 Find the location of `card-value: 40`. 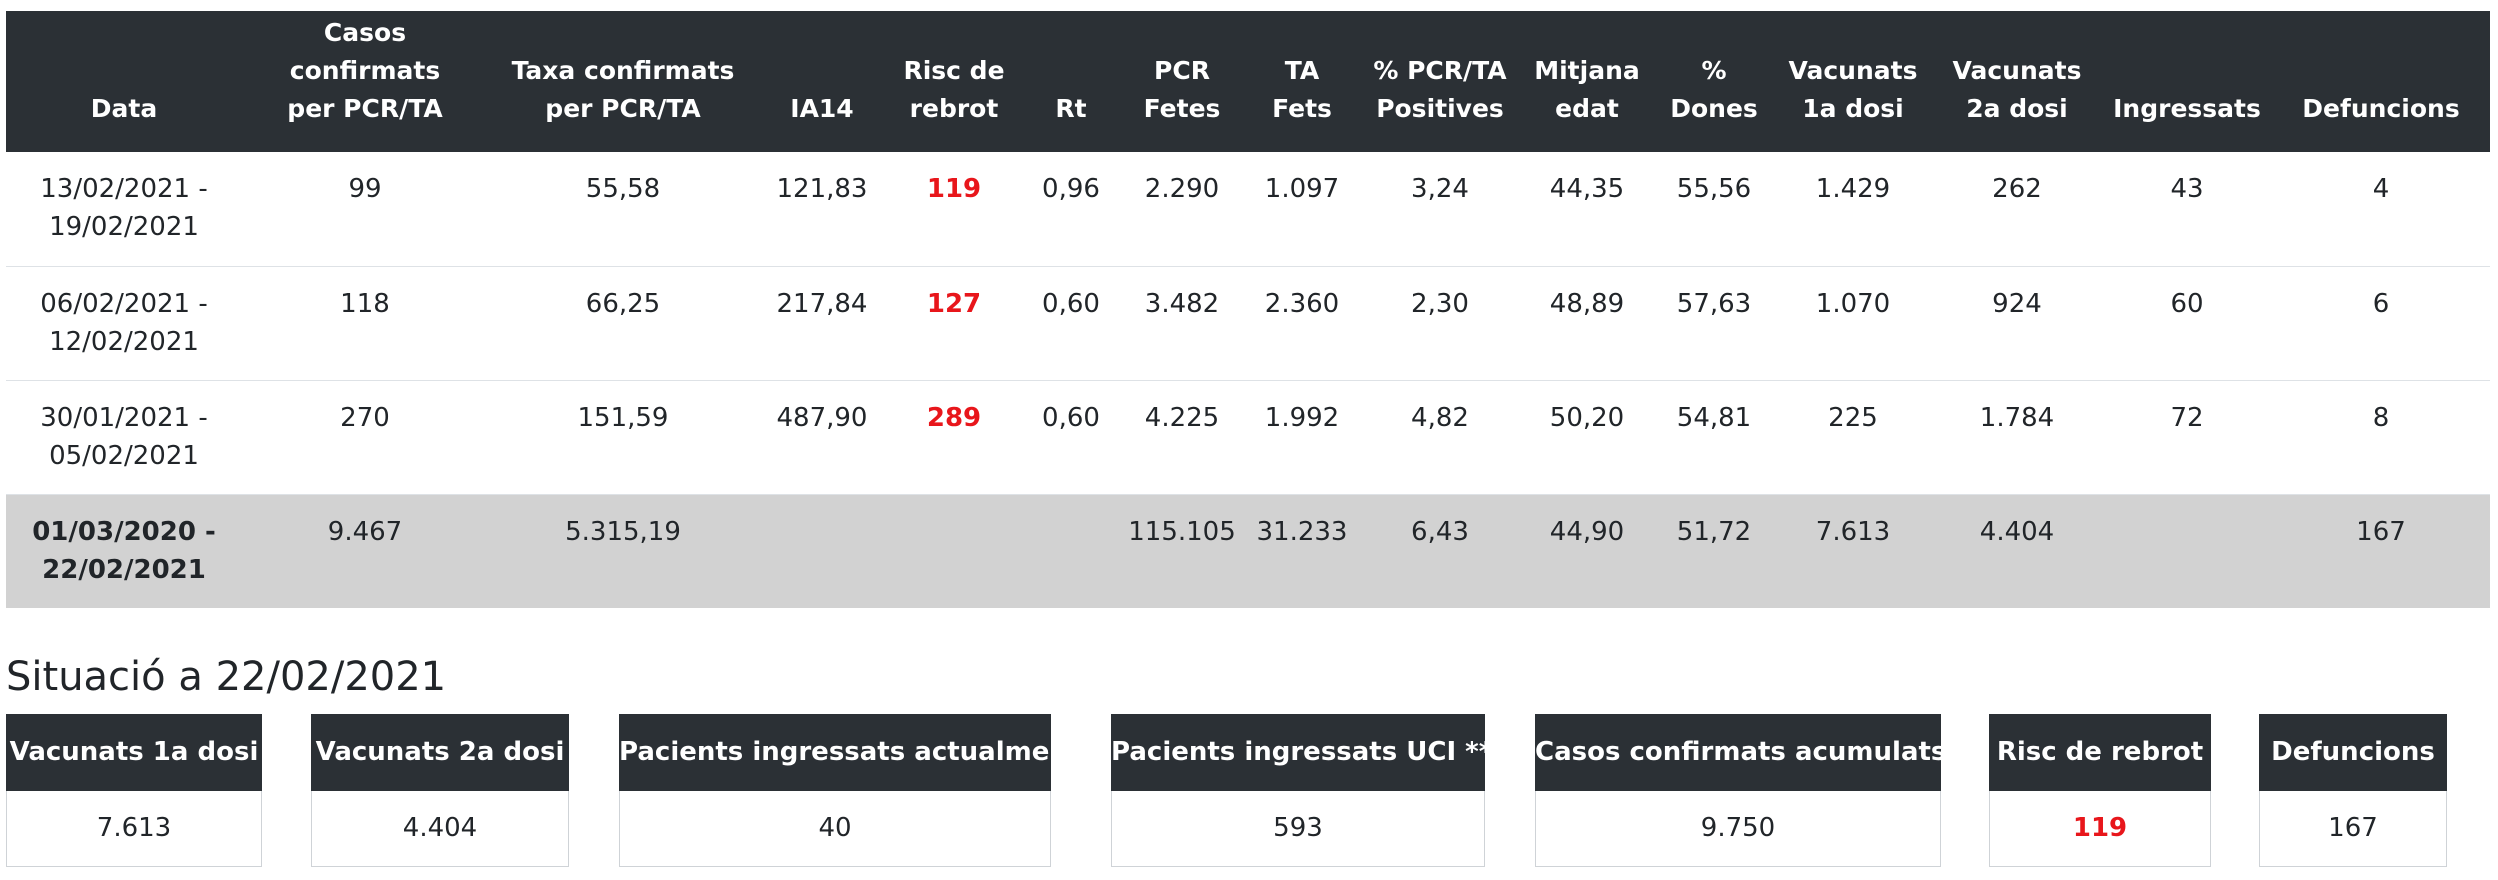

card-value: 40 is located at coordinates (835, 829).